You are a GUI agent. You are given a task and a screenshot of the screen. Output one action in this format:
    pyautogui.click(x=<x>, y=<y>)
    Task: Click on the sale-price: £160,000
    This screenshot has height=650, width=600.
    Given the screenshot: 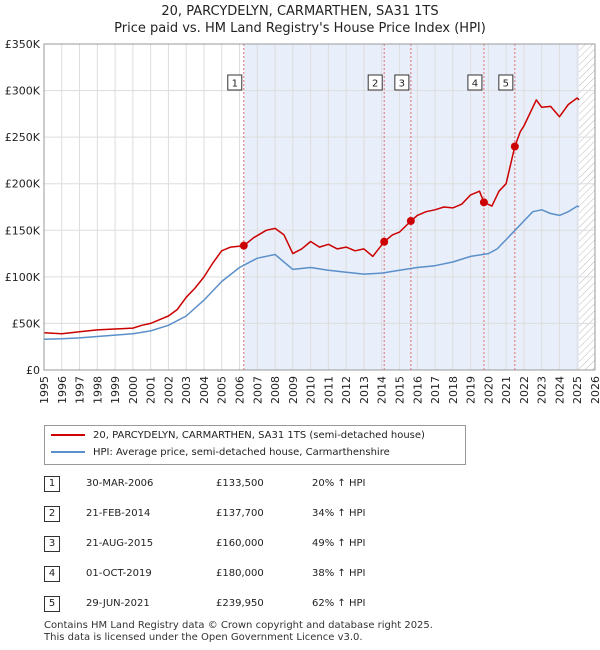 What is the action you would take?
    pyautogui.click(x=240, y=543)
    